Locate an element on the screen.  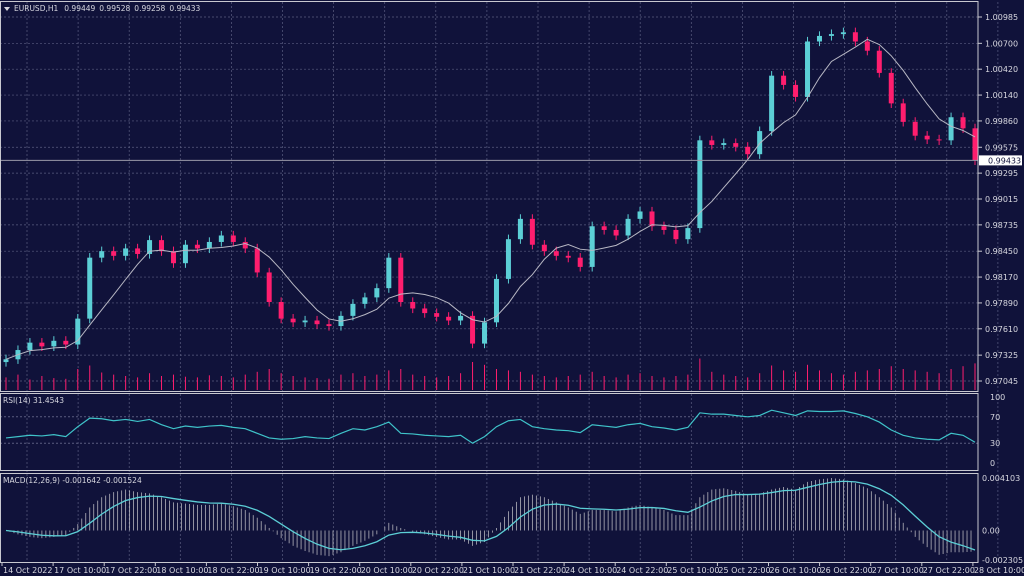
collapse-triangle-icon is located at coordinates (7, 9).